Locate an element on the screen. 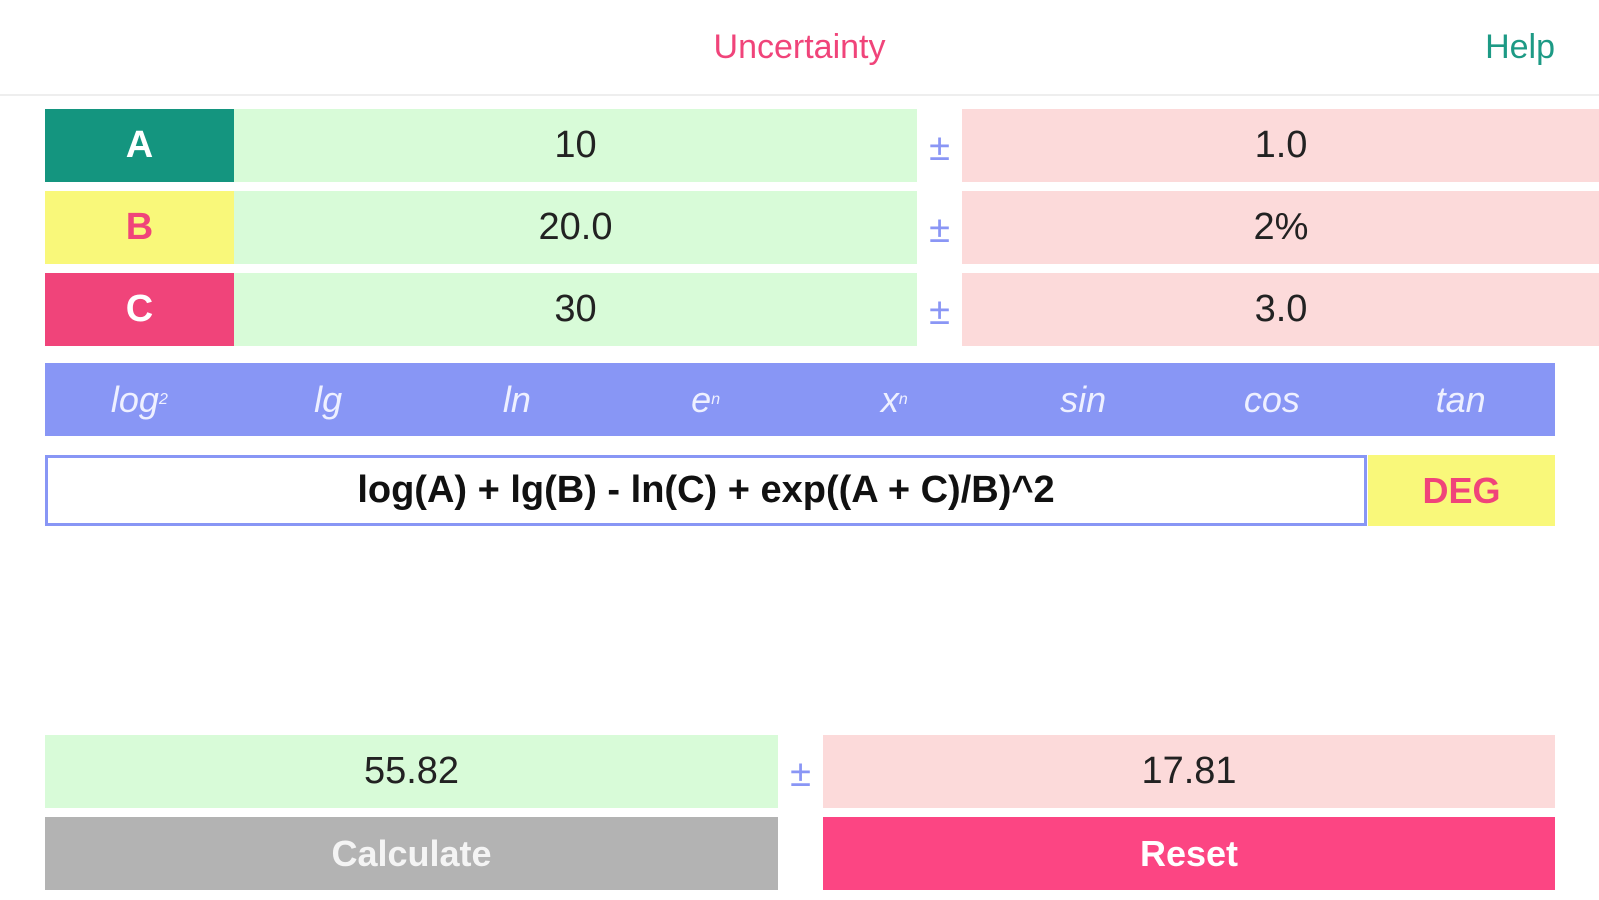 Image resolution: width=1599 pixels, height=900 pixels. angle-mode-toggle: DEG is located at coordinates (1461, 490).